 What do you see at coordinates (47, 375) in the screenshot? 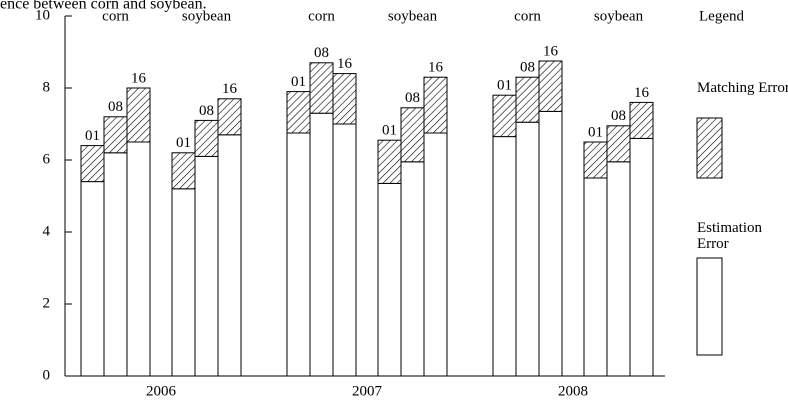
I see `y-tick-label: 0` at bounding box center [47, 375].